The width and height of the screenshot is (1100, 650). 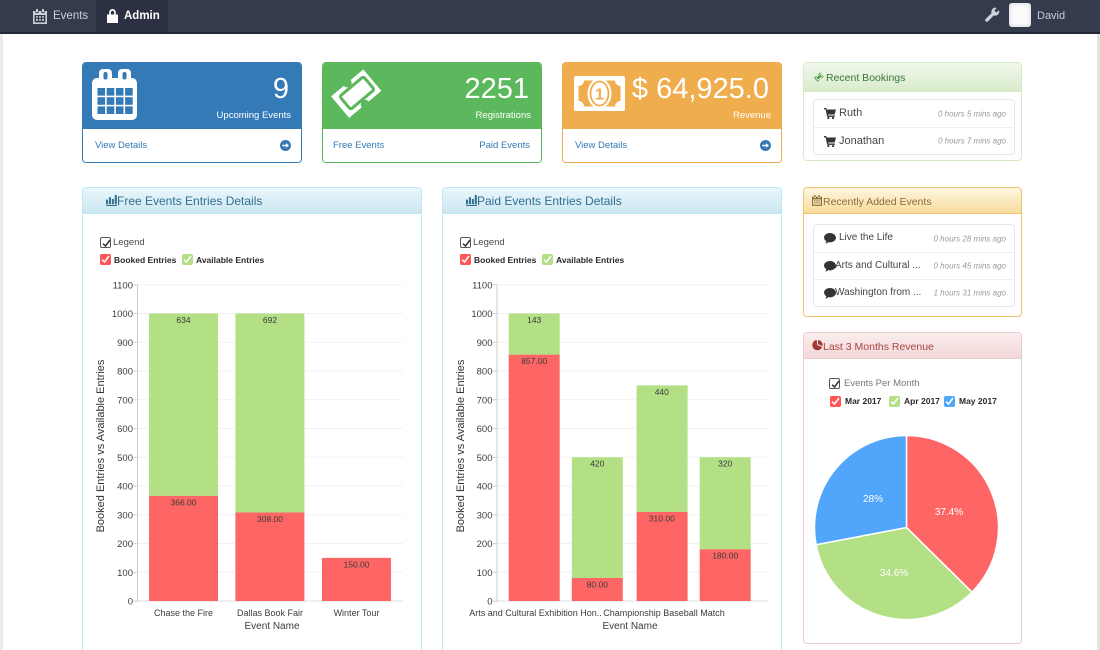 I want to click on svg-text: Championship Baseball Match, so click(x=664, y=613).